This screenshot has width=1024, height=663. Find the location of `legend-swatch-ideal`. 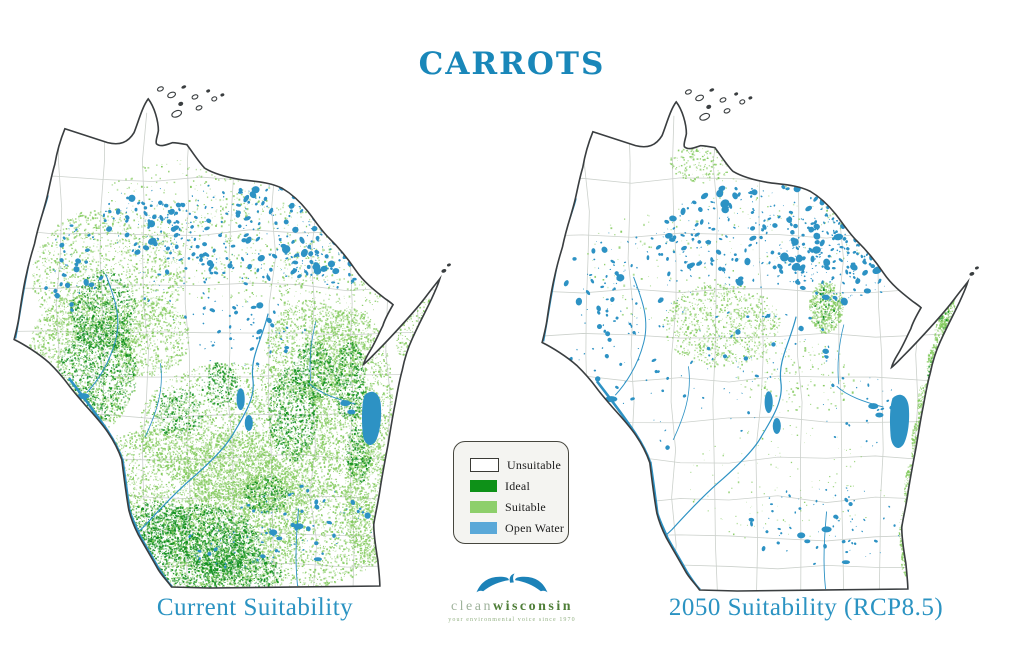

legend-swatch-ideal is located at coordinates (483, 486).